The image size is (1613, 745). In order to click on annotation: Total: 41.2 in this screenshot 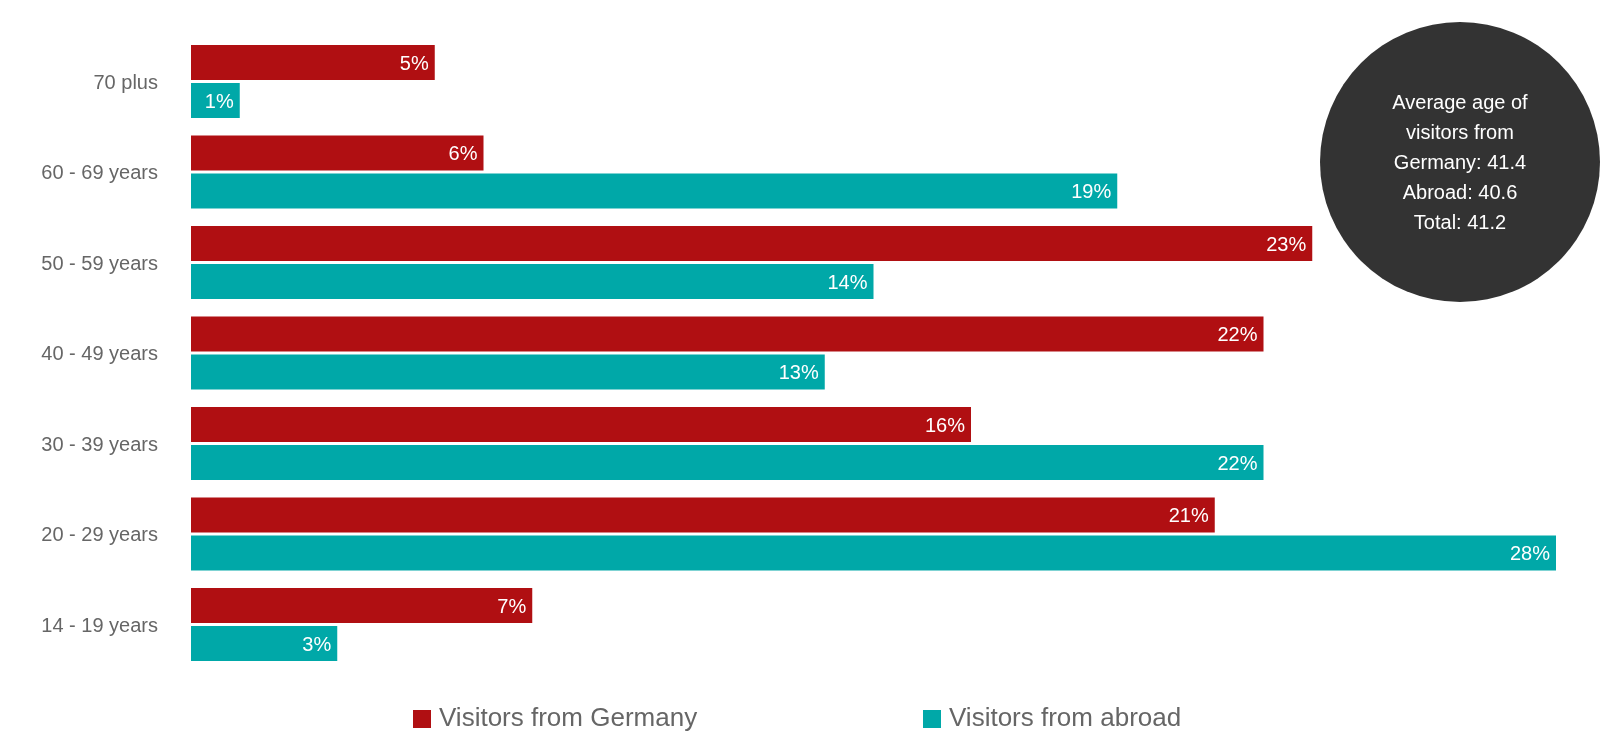, I will do `click(1460, 222)`.